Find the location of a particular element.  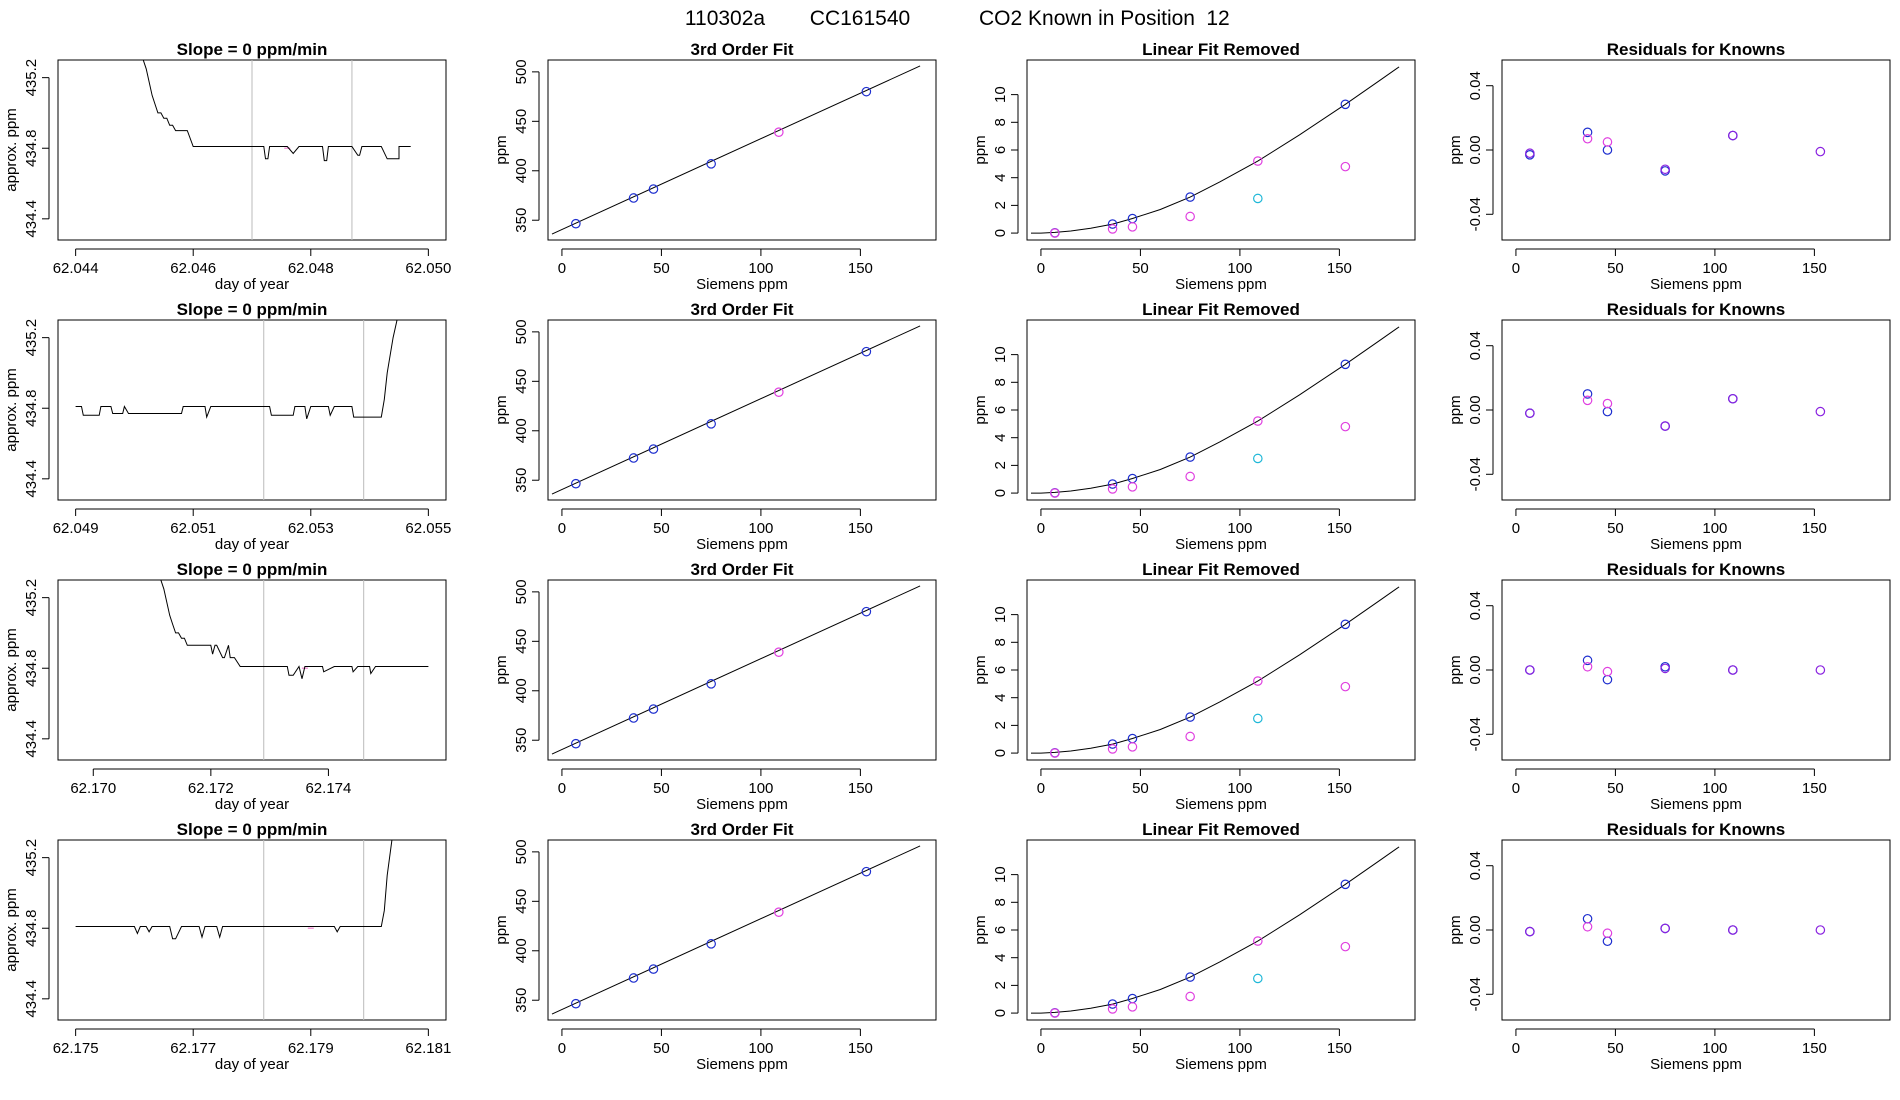

tank-id: CC161540 is located at coordinates (860, 18).